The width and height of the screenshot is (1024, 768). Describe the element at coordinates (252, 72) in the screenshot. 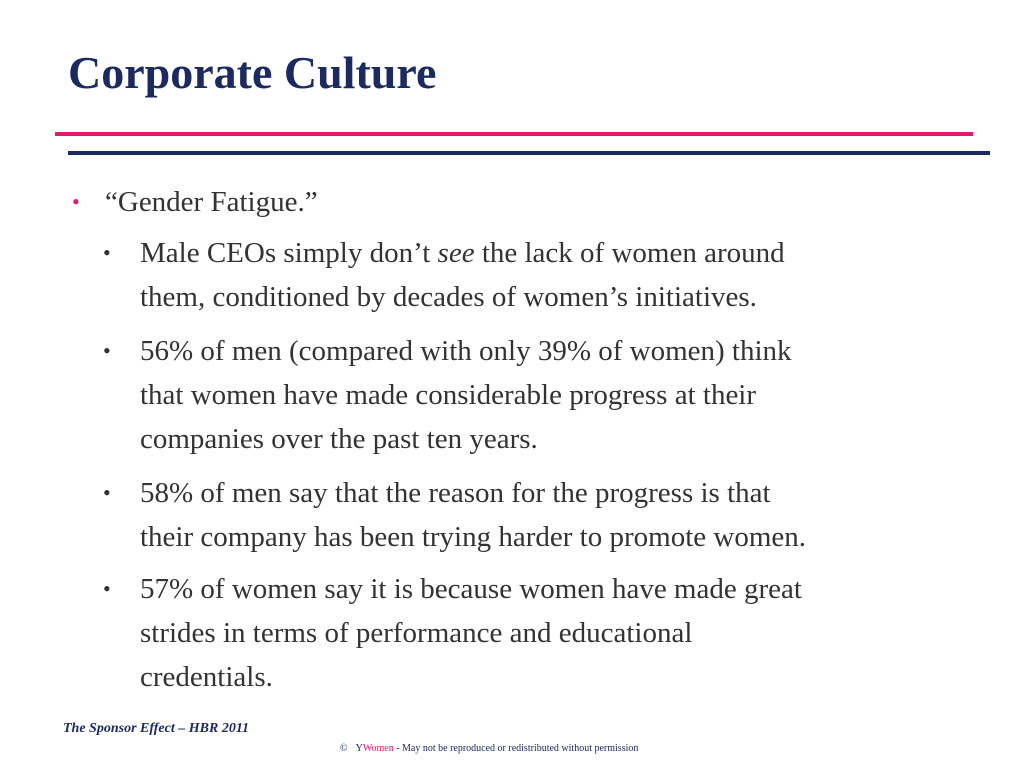

I see `slide-title: Corporate Culture` at that location.